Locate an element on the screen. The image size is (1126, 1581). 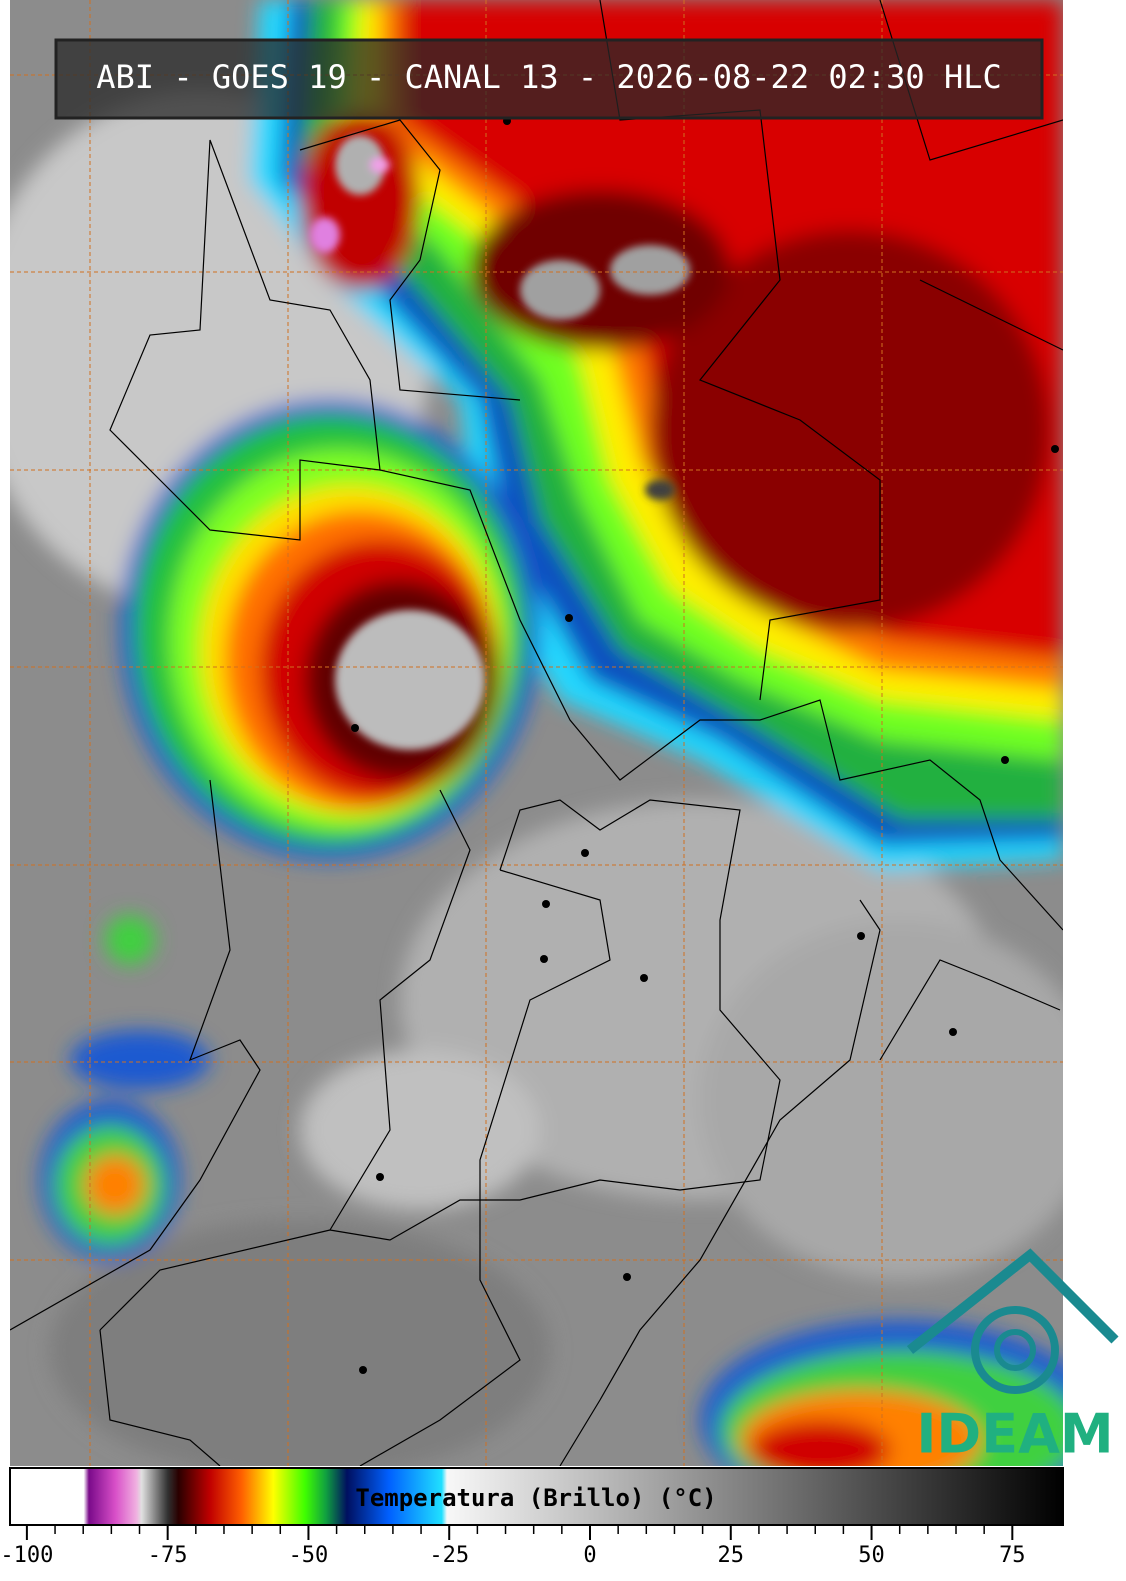
colorbar-label: Temperatura (Brillo) (°C) is located at coordinates (535, 1498).